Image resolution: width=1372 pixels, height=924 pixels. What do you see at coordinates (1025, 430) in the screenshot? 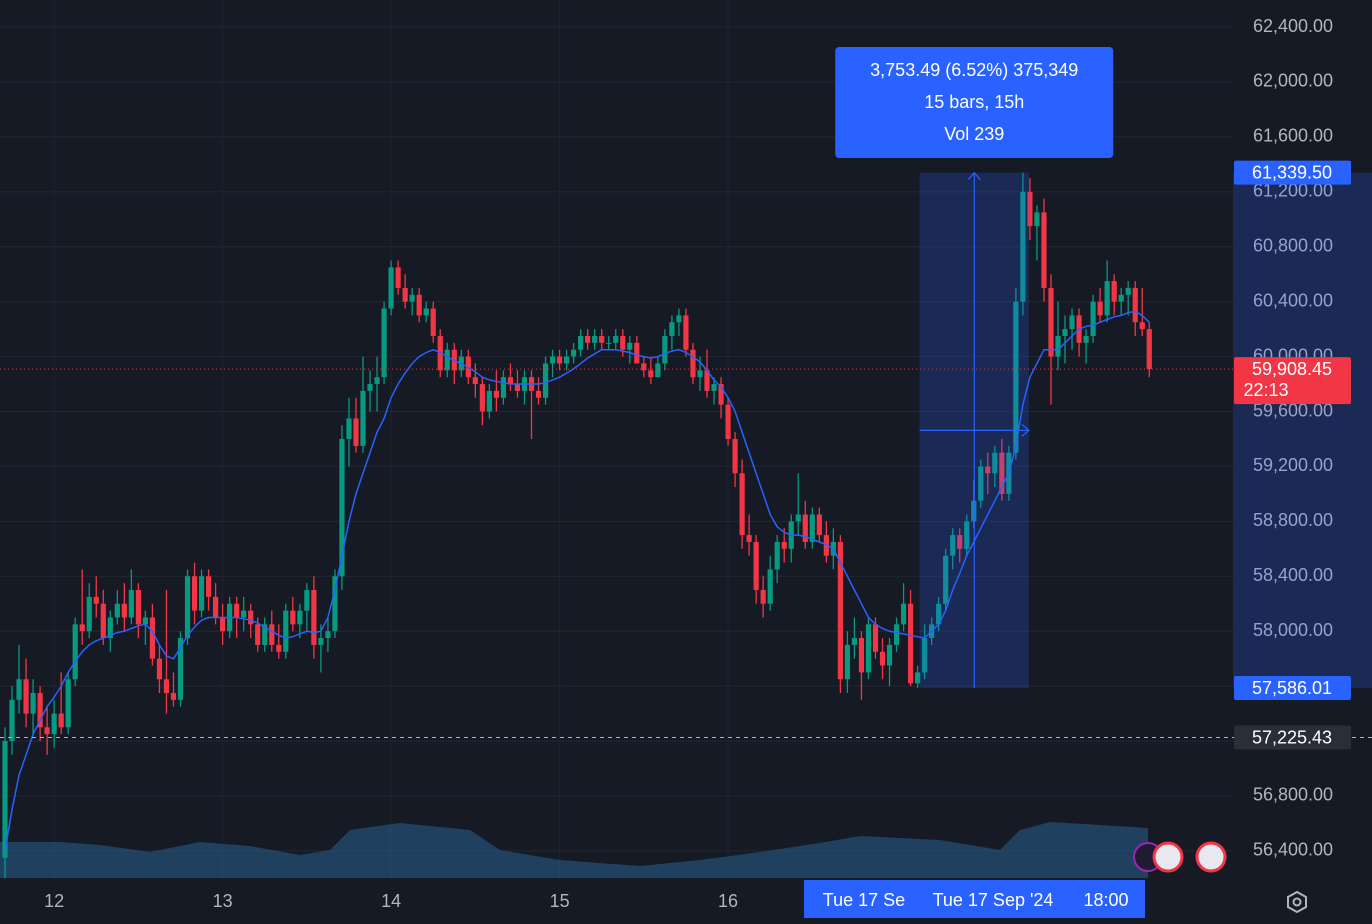
I see `measure-arrowhead` at bounding box center [1025, 430].